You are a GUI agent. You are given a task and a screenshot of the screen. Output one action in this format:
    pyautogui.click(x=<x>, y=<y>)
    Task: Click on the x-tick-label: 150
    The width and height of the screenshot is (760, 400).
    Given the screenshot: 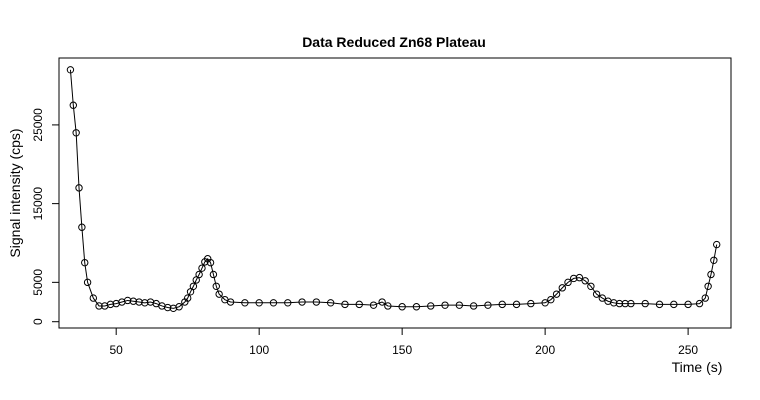 What is the action you would take?
    pyautogui.click(x=402, y=350)
    